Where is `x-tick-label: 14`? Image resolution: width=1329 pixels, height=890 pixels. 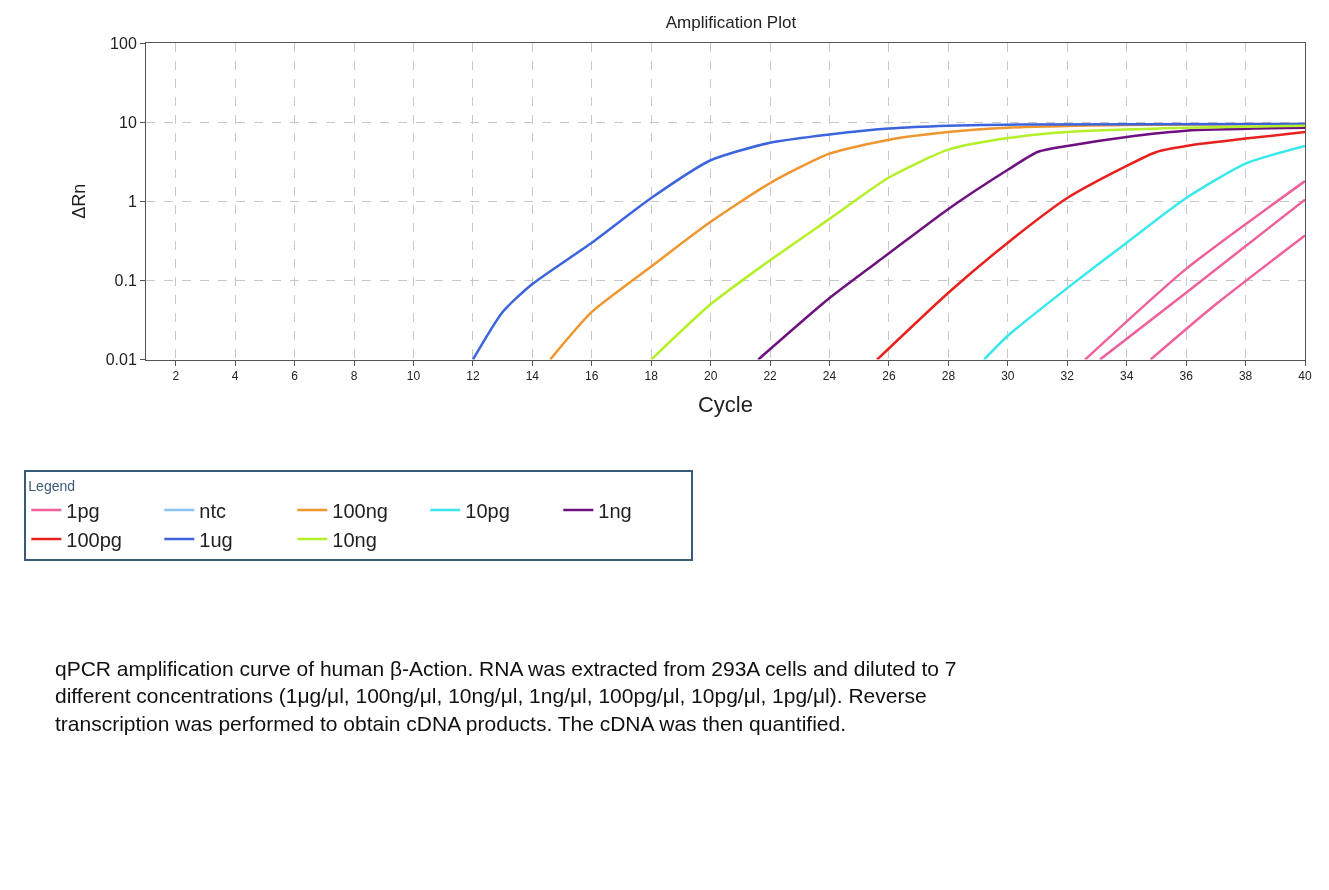
x-tick-label: 14 is located at coordinates (532, 376).